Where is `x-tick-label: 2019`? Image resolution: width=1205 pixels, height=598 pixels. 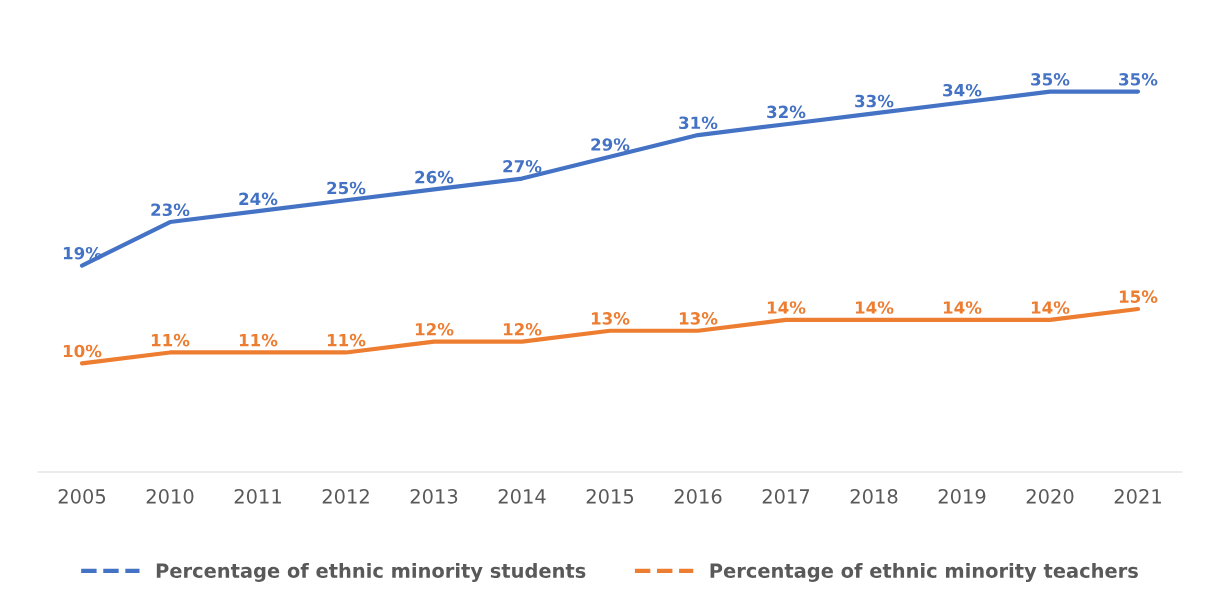 x-tick-label: 2019 is located at coordinates (962, 496).